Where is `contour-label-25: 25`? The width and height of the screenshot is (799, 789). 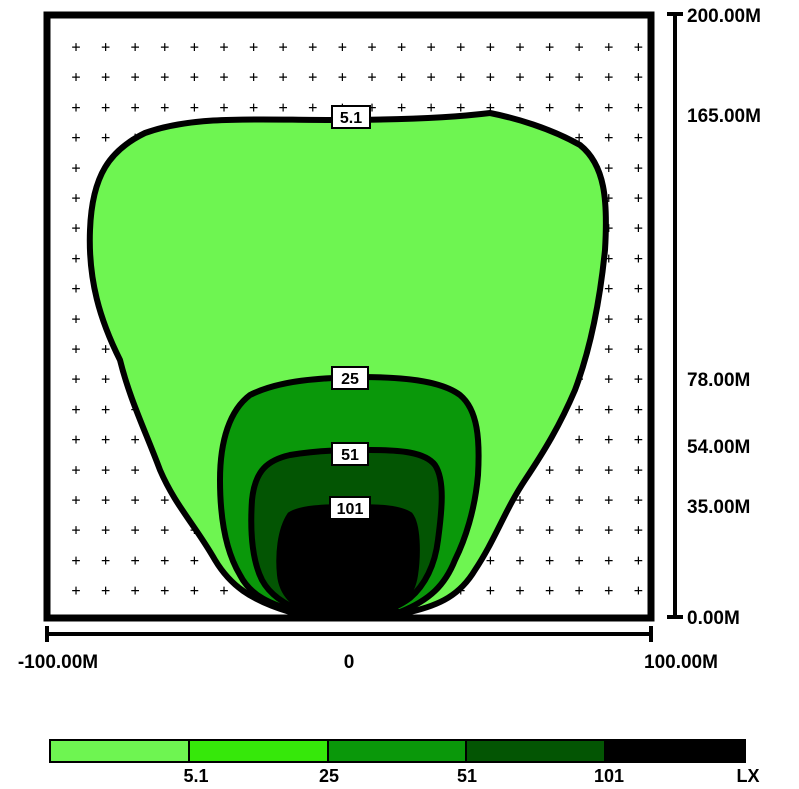
contour-label-25: 25 is located at coordinates (350, 378).